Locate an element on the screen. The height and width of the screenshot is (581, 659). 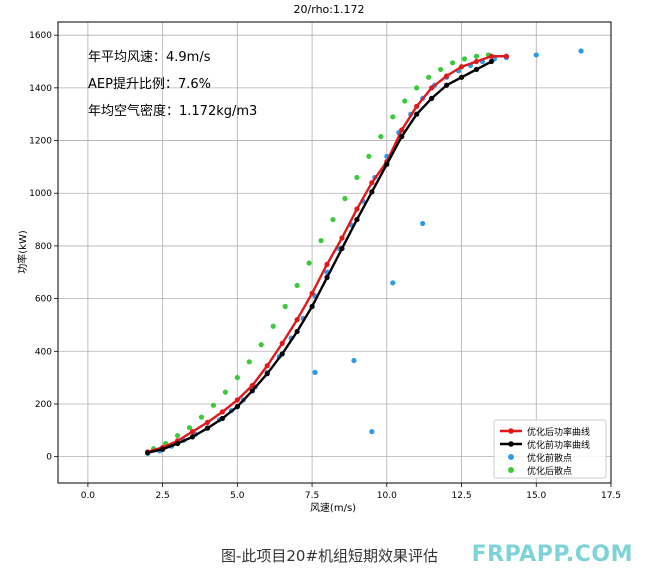
y-tick-label: 1600 is located at coordinates (40, 36).